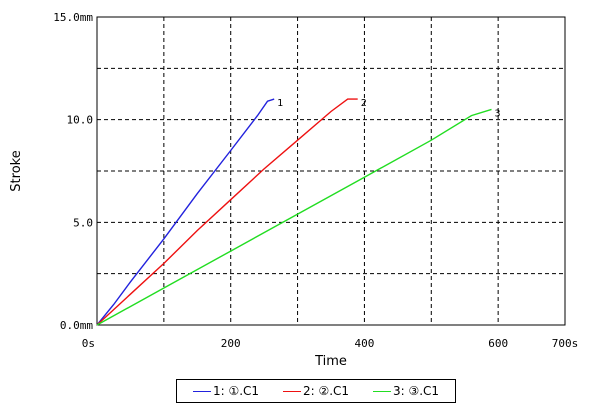 The height and width of the screenshot is (408, 598). I want to click on x-tick-label: 400, so click(364, 343).